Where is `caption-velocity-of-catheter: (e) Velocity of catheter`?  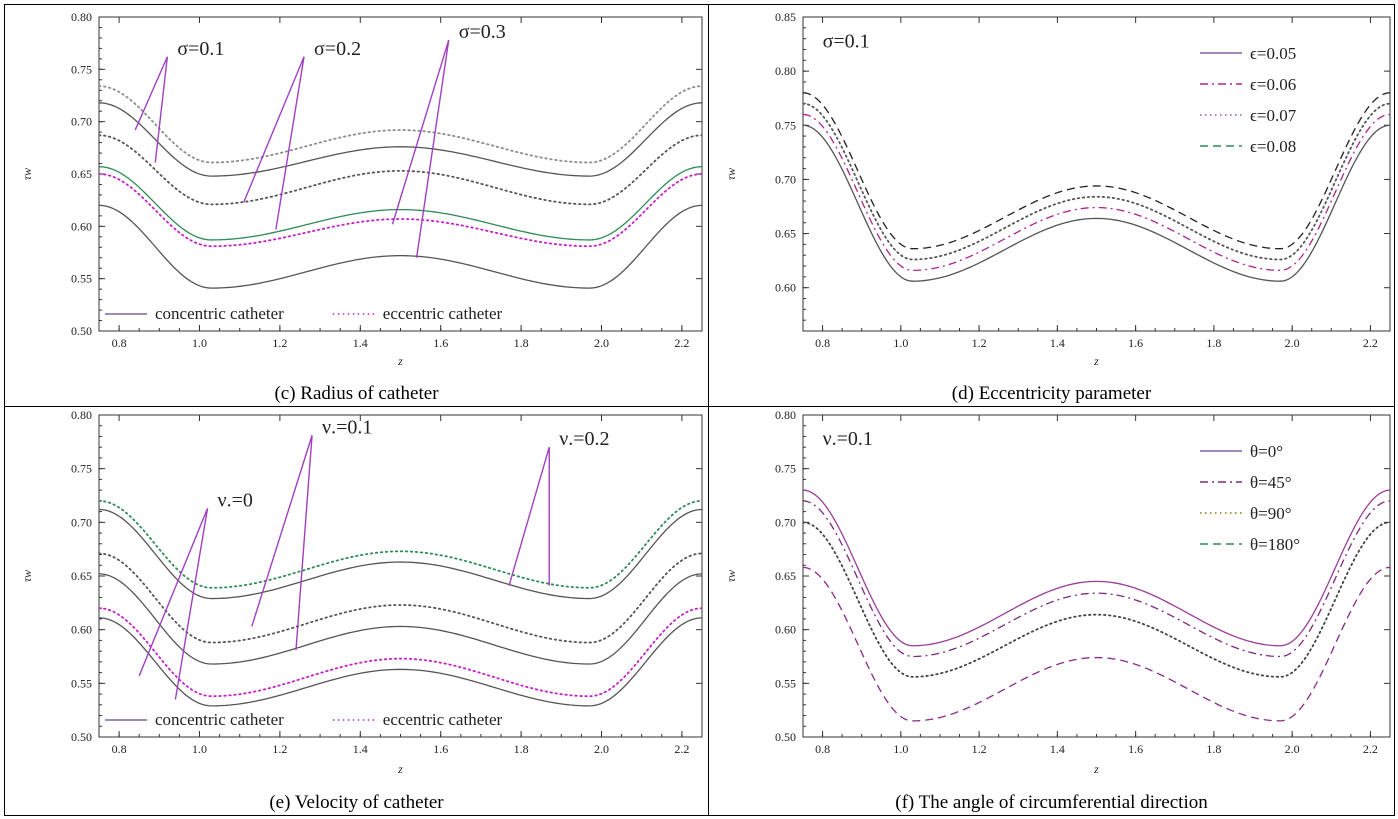
caption-velocity-of-catheter: (e) Velocity of catheter is located at coordinates (356, 802).